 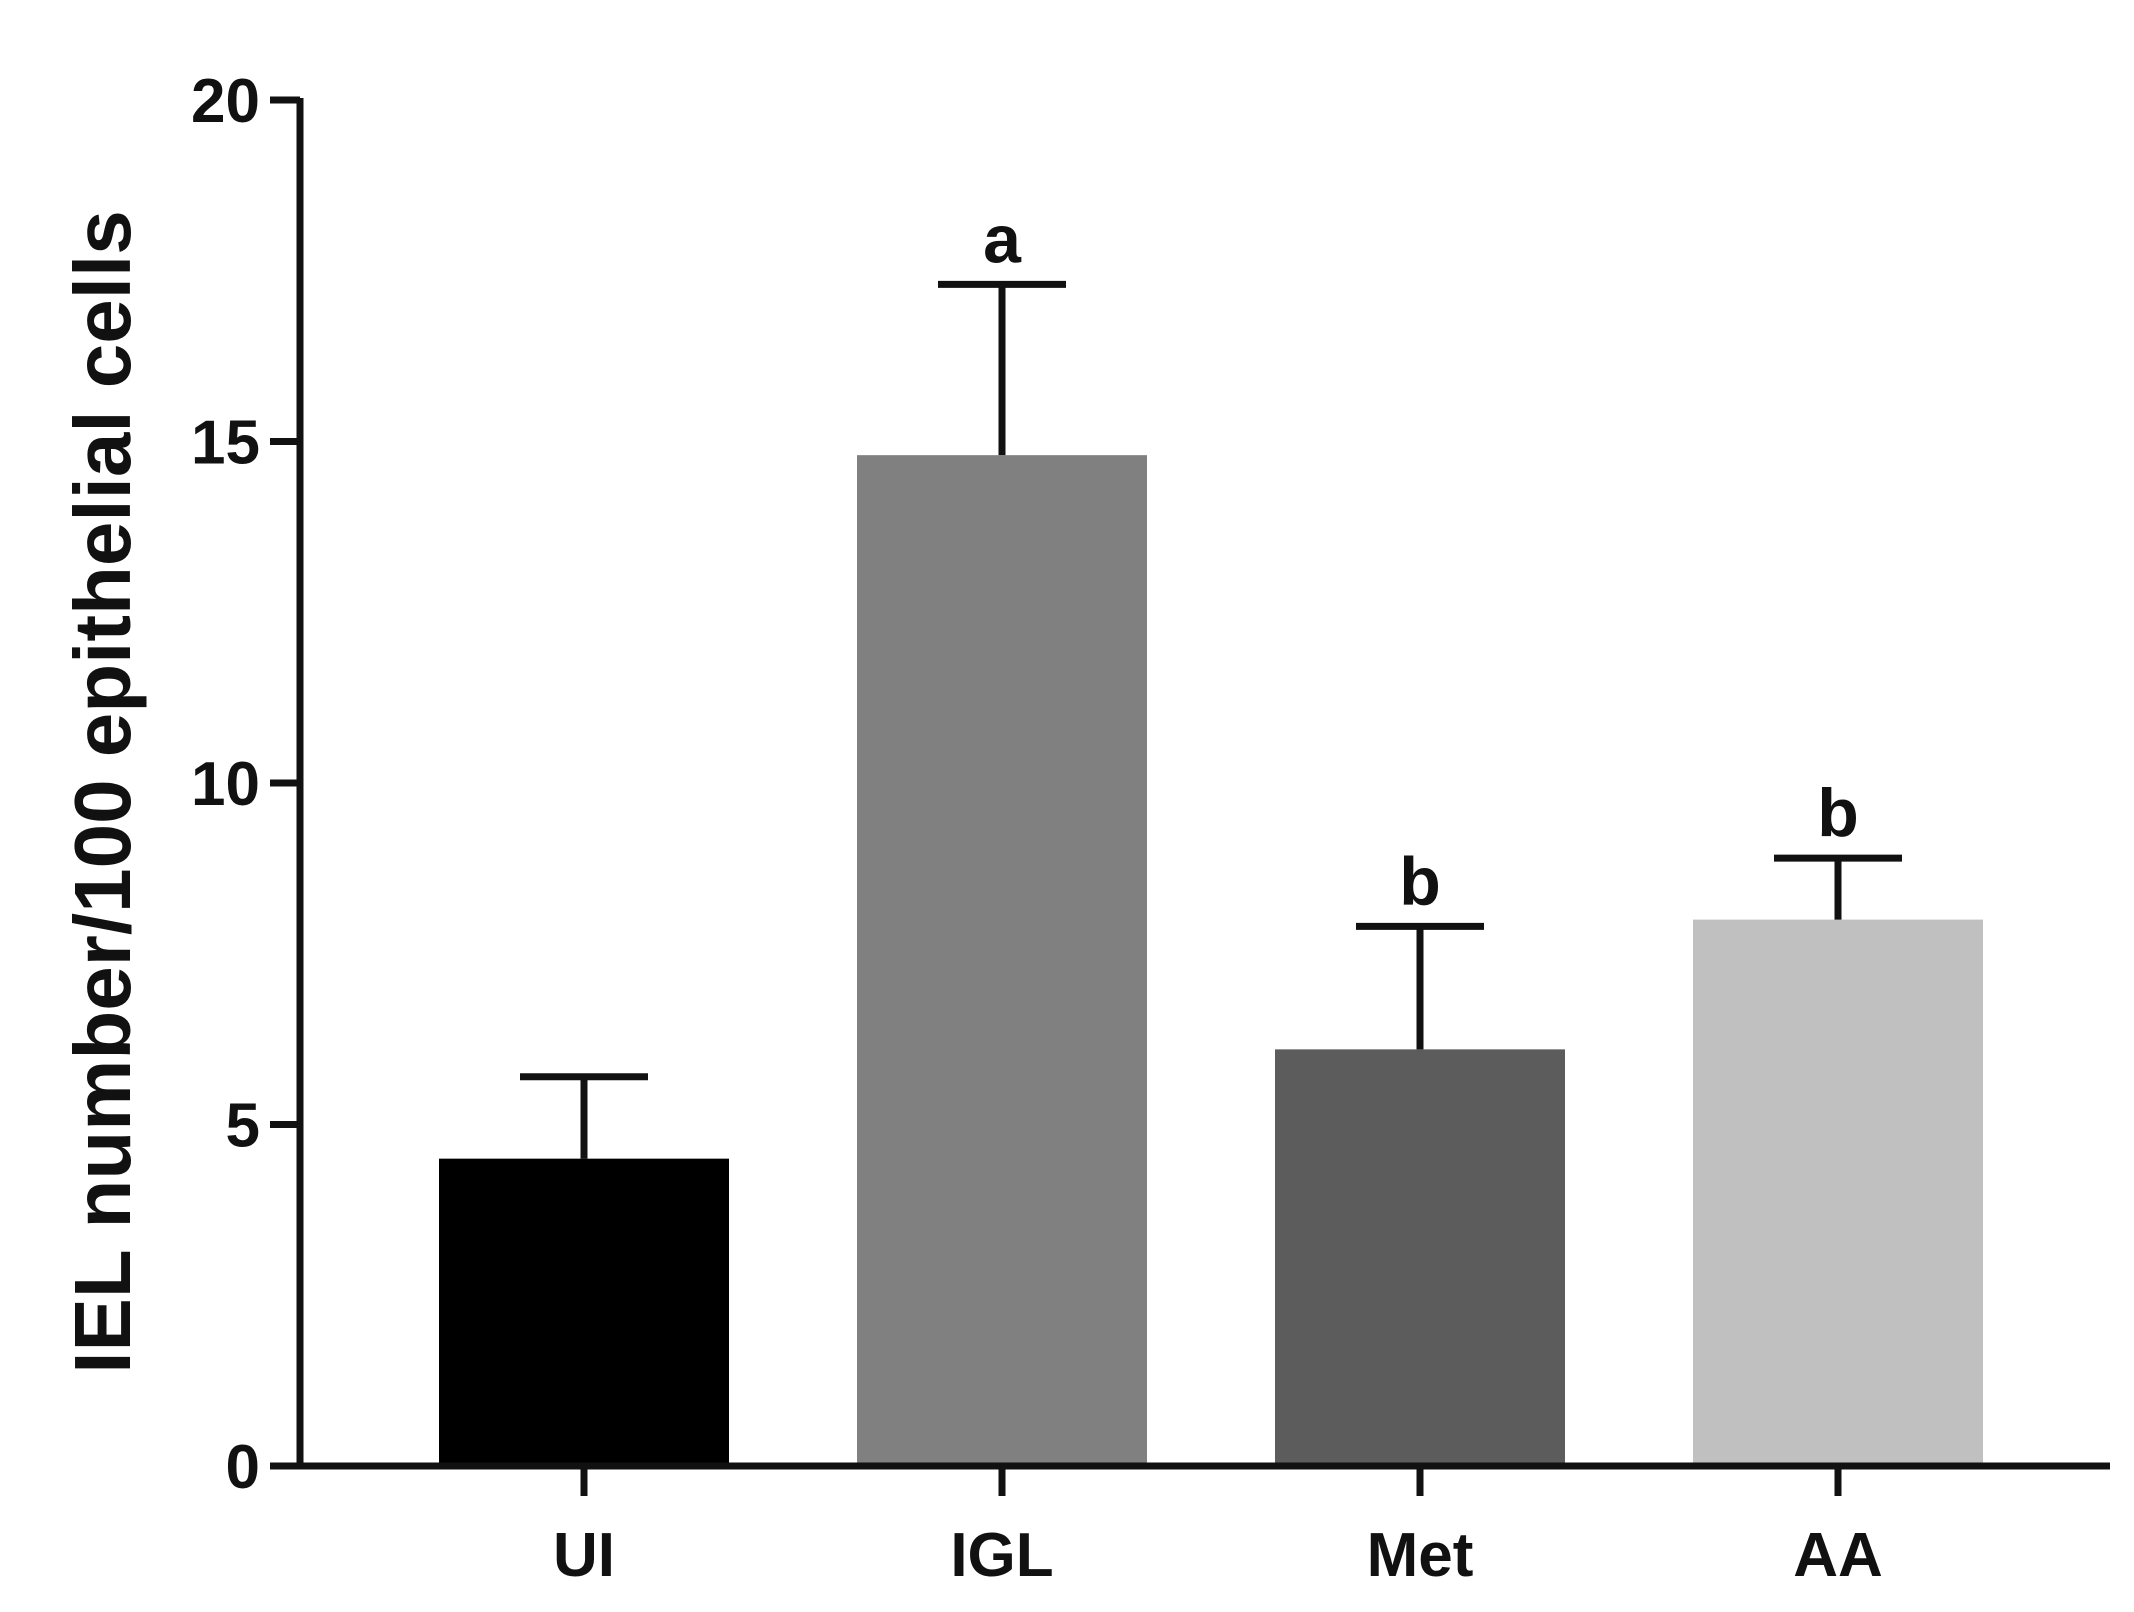 I want to click on significance-label-aa: b, so click(x=1838, y=813).